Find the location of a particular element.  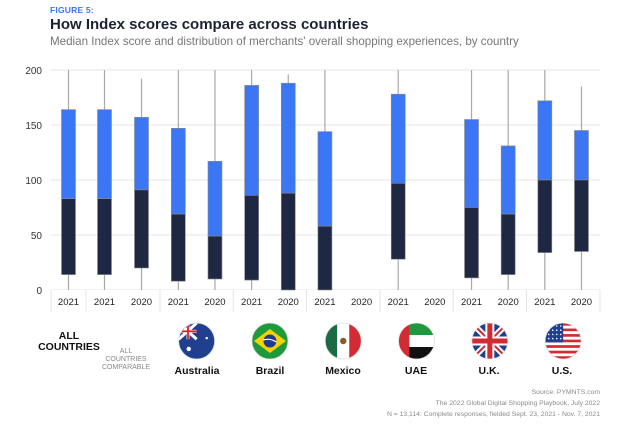

brazil-flag-icon is located at coordinates (269, 341).